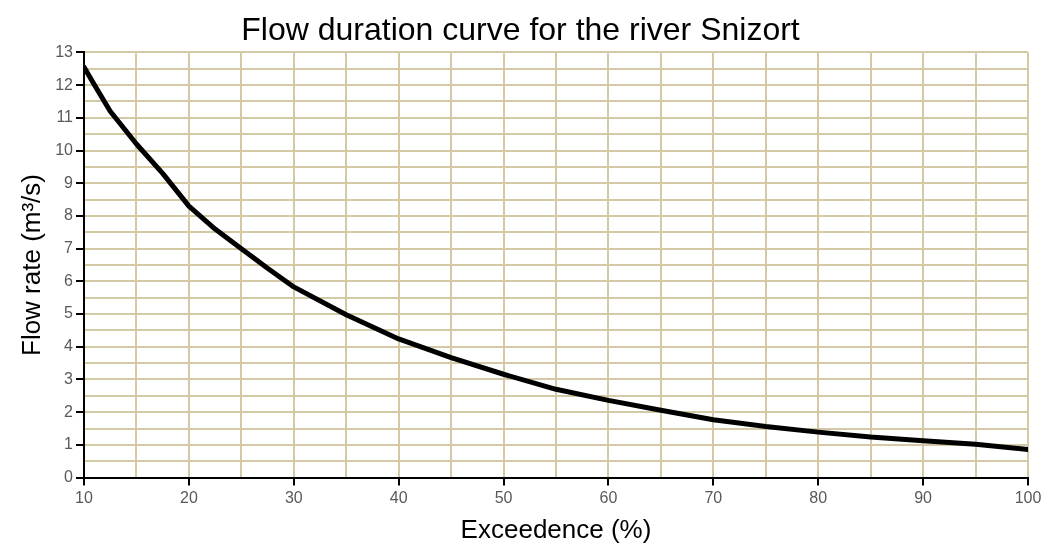 The height and width of the screenshot is (558, 1061). What do you see at coordinates (84, 497) in the screenshot?
I see `x-tick-label: 10` at bounding box center [84, 497].